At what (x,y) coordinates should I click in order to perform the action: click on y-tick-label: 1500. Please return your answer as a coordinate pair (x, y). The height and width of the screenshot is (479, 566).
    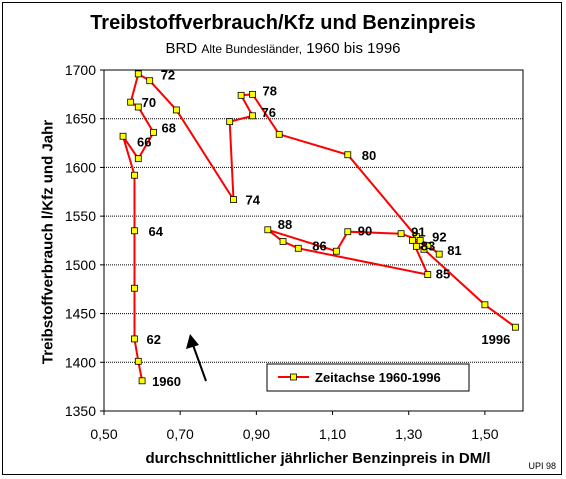
    Looking at the image, I should click on (80, 265).